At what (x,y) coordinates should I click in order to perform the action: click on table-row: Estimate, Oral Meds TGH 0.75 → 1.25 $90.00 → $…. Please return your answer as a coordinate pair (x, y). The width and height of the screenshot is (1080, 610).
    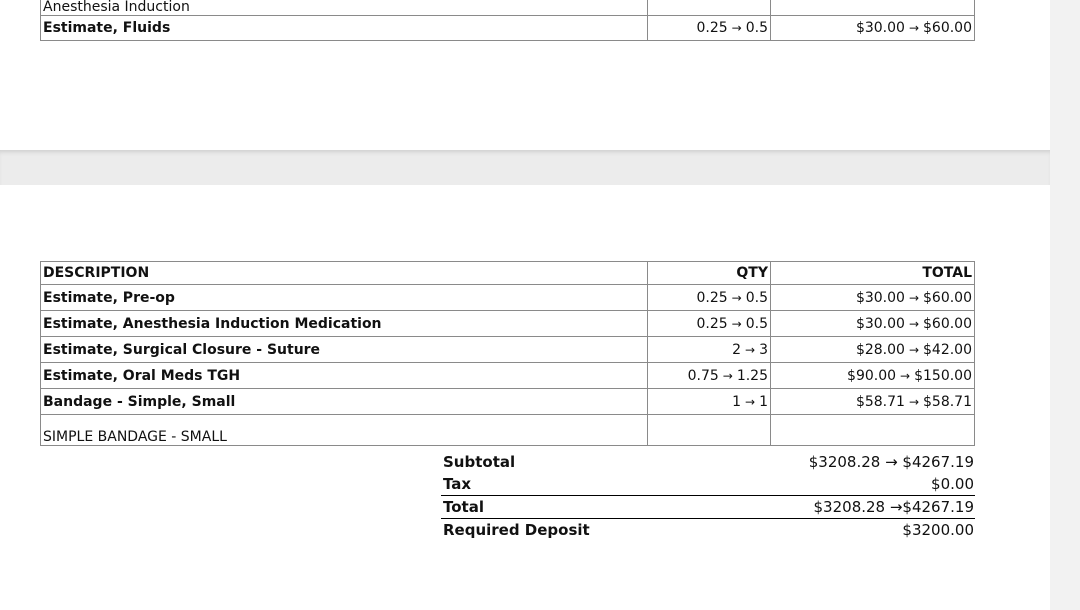
    Looking at the image, I should click on (507, 375).